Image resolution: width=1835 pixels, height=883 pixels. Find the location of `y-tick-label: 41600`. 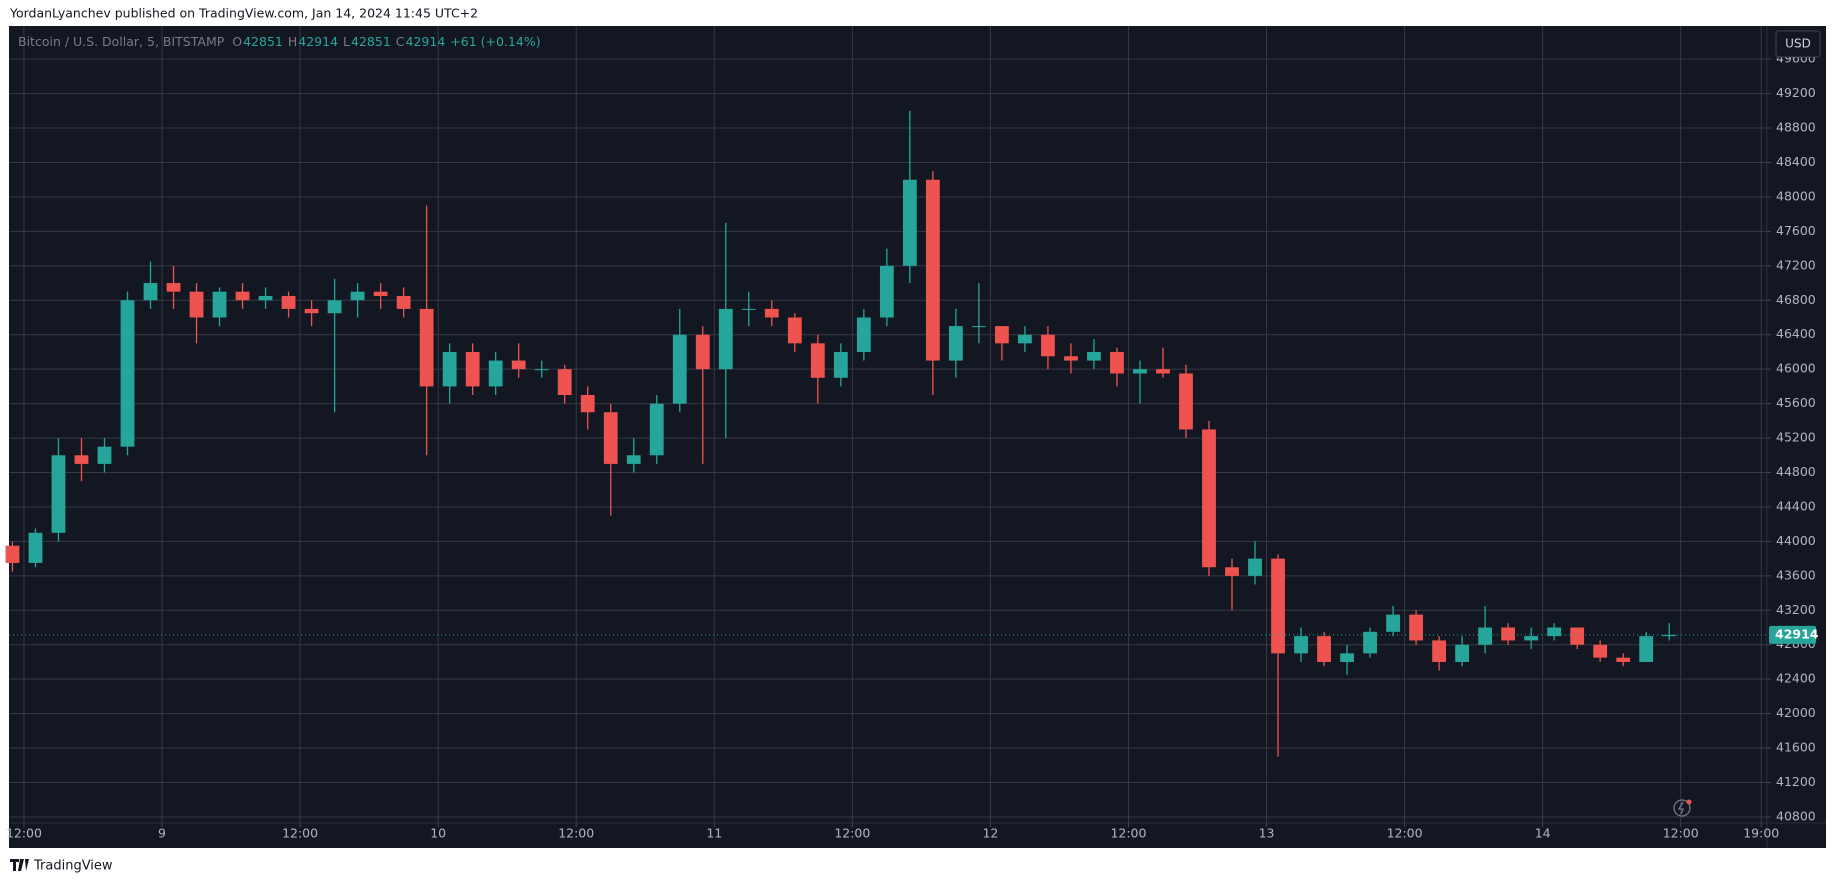

y-tick-label: 41600 is located at coordinates (1796, 747).